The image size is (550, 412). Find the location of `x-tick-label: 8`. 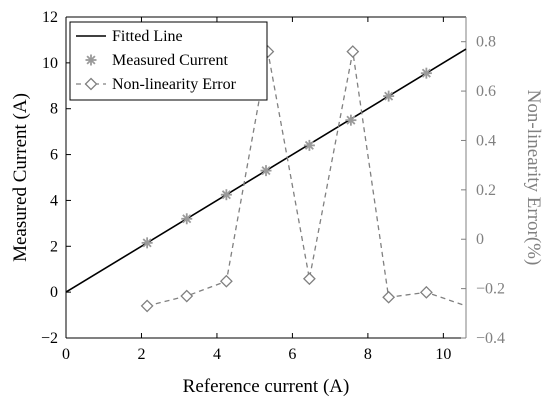

x-tick-label: 8 is located at coordinates (368, 354).